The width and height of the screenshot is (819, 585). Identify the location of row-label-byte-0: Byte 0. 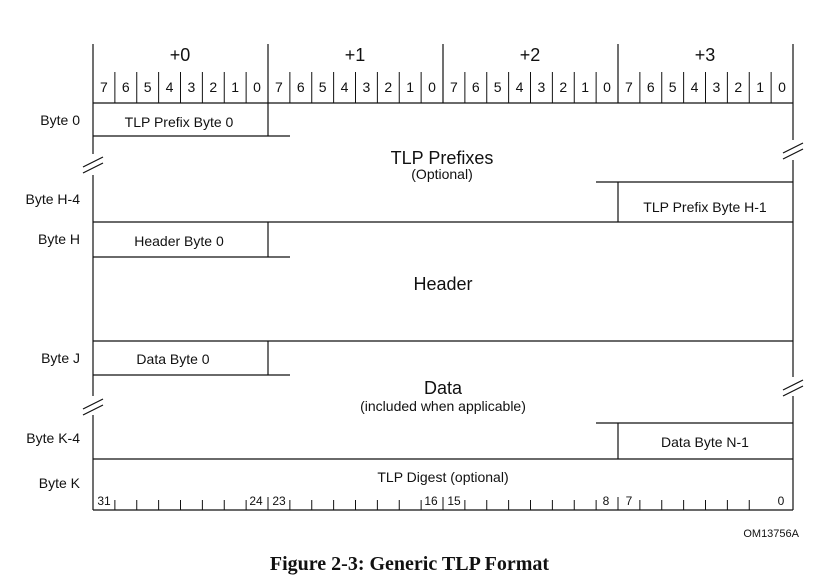
(60, 120).